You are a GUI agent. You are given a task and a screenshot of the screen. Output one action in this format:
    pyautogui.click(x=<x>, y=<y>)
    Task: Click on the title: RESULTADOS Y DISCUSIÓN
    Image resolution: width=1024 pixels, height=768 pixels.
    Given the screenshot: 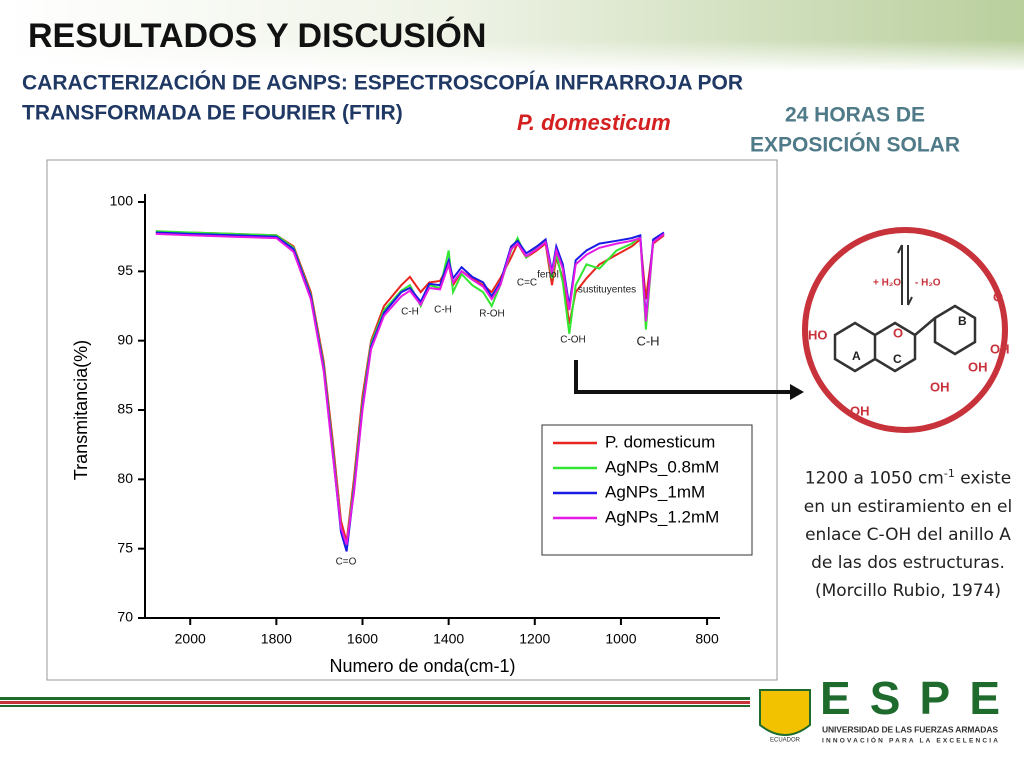 What is the action you would take?
    pyautogui.click(x=257, y=36)
    